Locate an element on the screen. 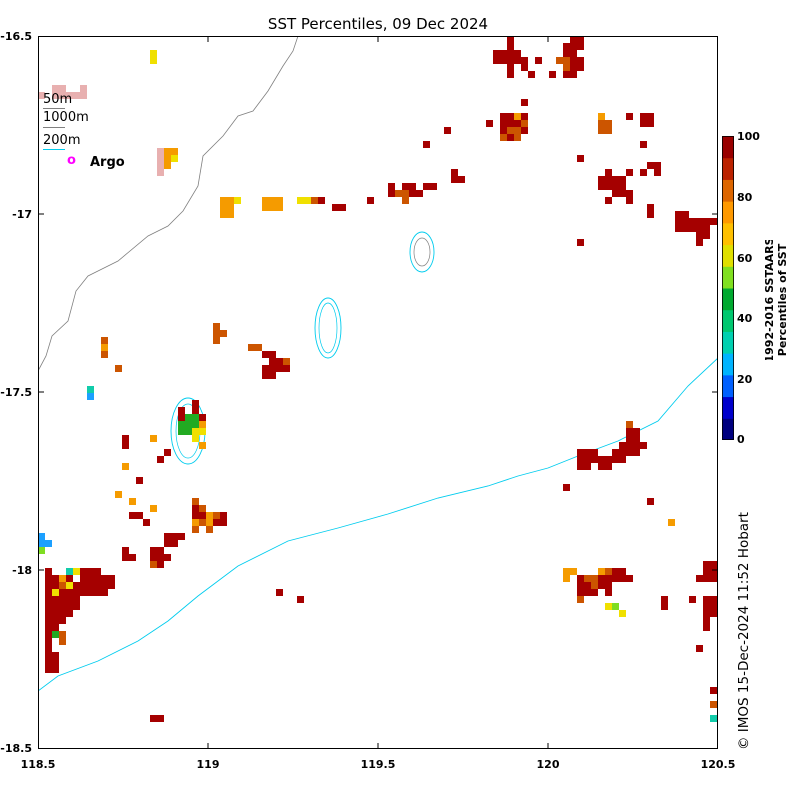  legend-50m-label: 50m is located at coordinates (58, 99).